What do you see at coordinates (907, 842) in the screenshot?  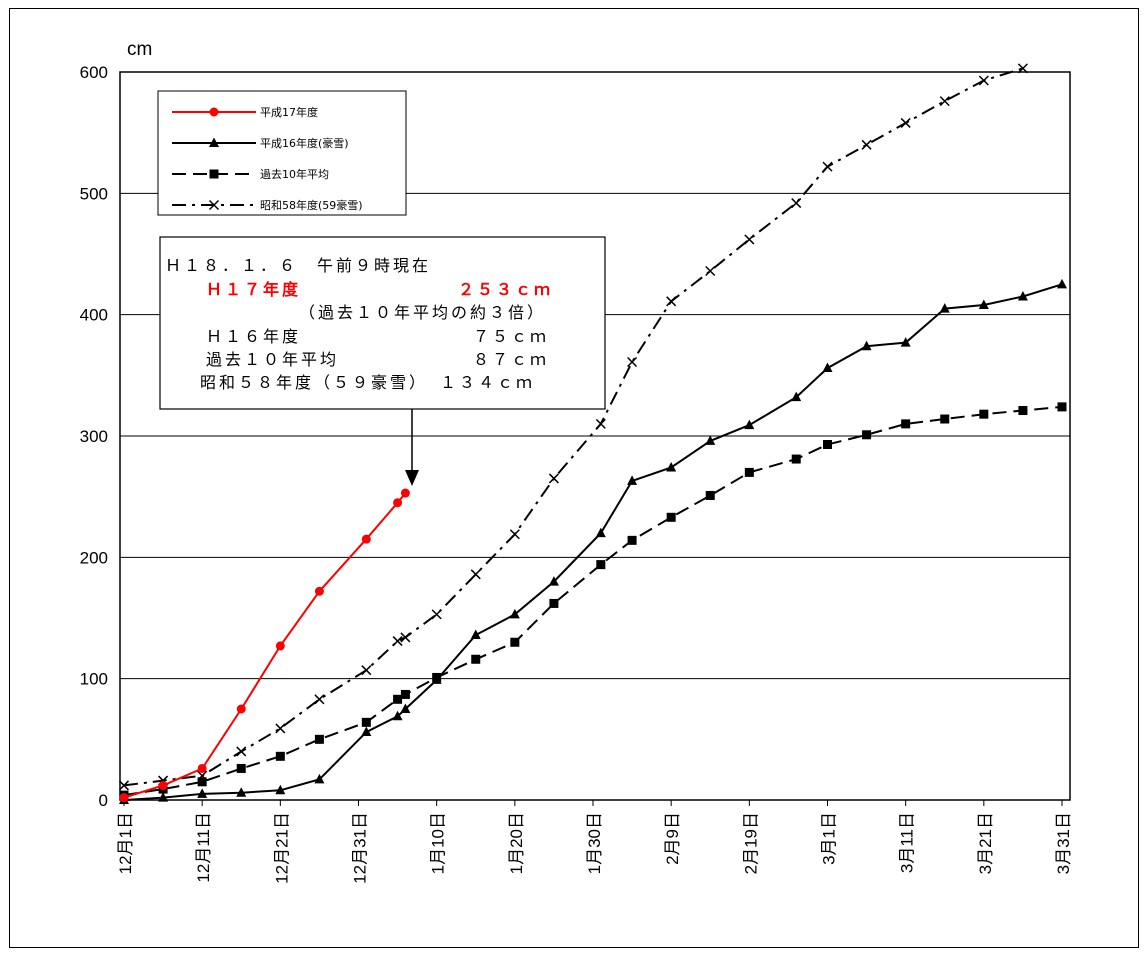 I see `x-tick-label: 3月11日` at bounding box center [907, 842].